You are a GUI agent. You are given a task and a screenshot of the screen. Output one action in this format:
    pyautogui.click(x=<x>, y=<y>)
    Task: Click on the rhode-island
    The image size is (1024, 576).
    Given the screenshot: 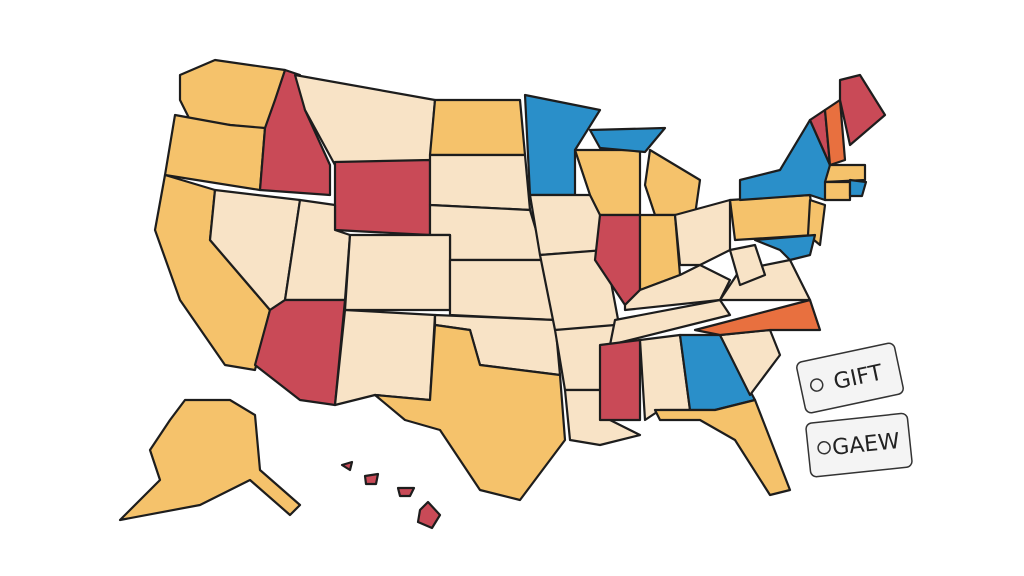 What is the action you would take?
    pyautogui.click(x=858, y=188)
    